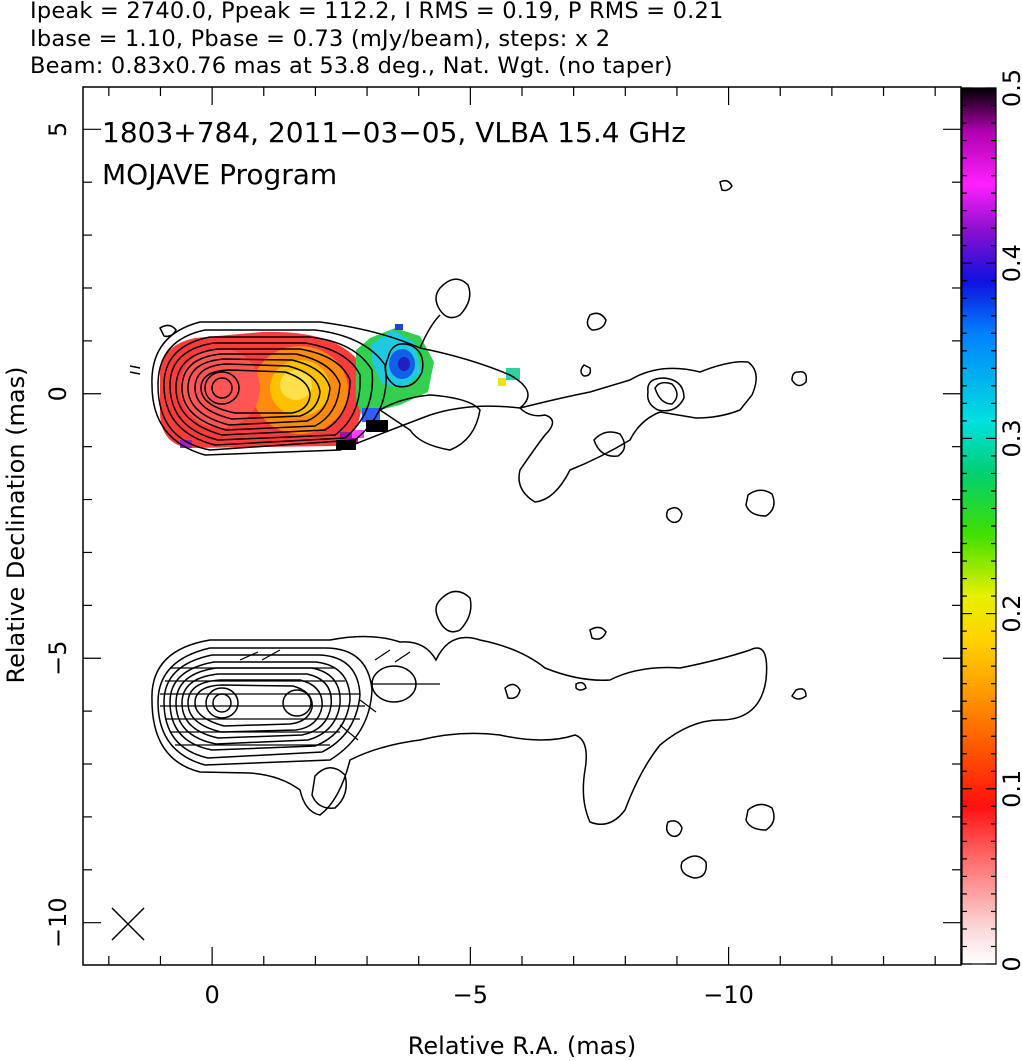 The image size is (1022, 1061). What do you see at coordinates (58, 658) in the screenshot?
I see `y-tick-label: −5` at bounding box center [58, 658].